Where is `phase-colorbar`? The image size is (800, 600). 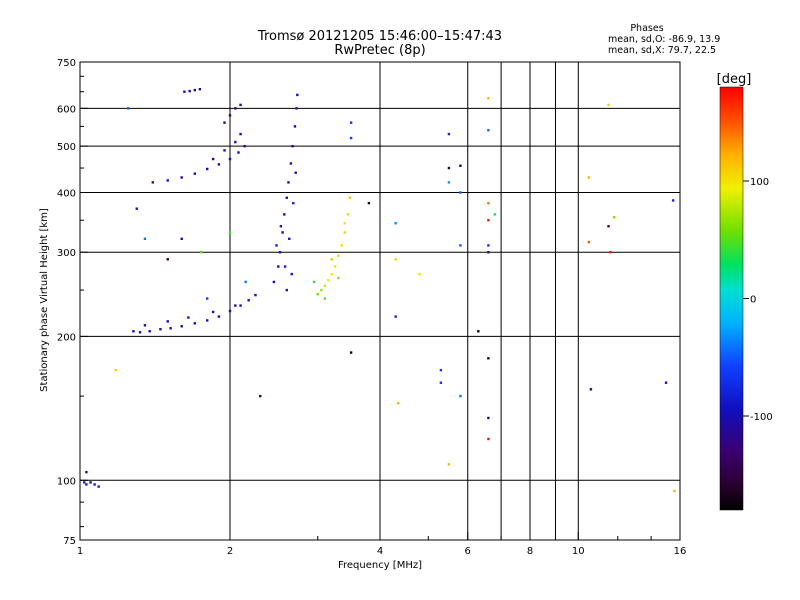
phase-colorbar is located at coordinates (731, 298).